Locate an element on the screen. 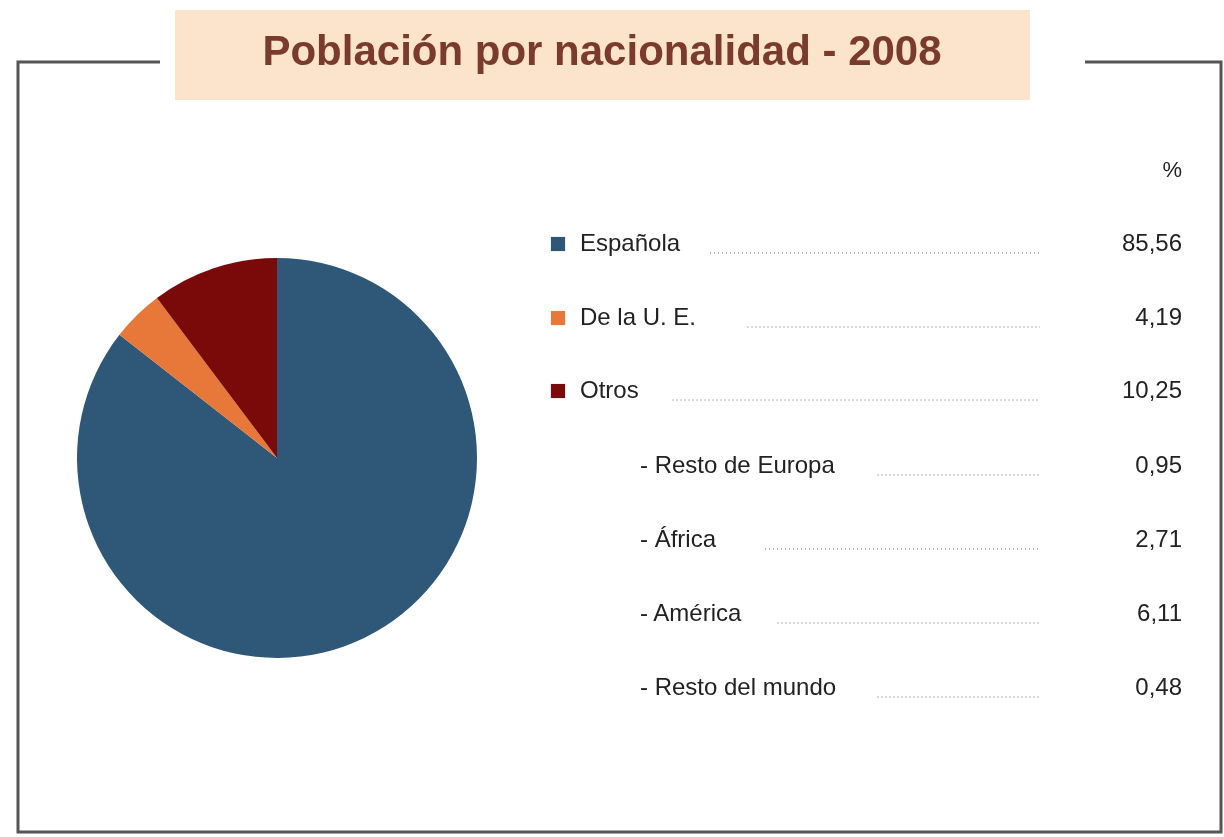 Image resolution: width=1224 pixels, height=837 pixels. text: - América is located at coordinates (691, 612).